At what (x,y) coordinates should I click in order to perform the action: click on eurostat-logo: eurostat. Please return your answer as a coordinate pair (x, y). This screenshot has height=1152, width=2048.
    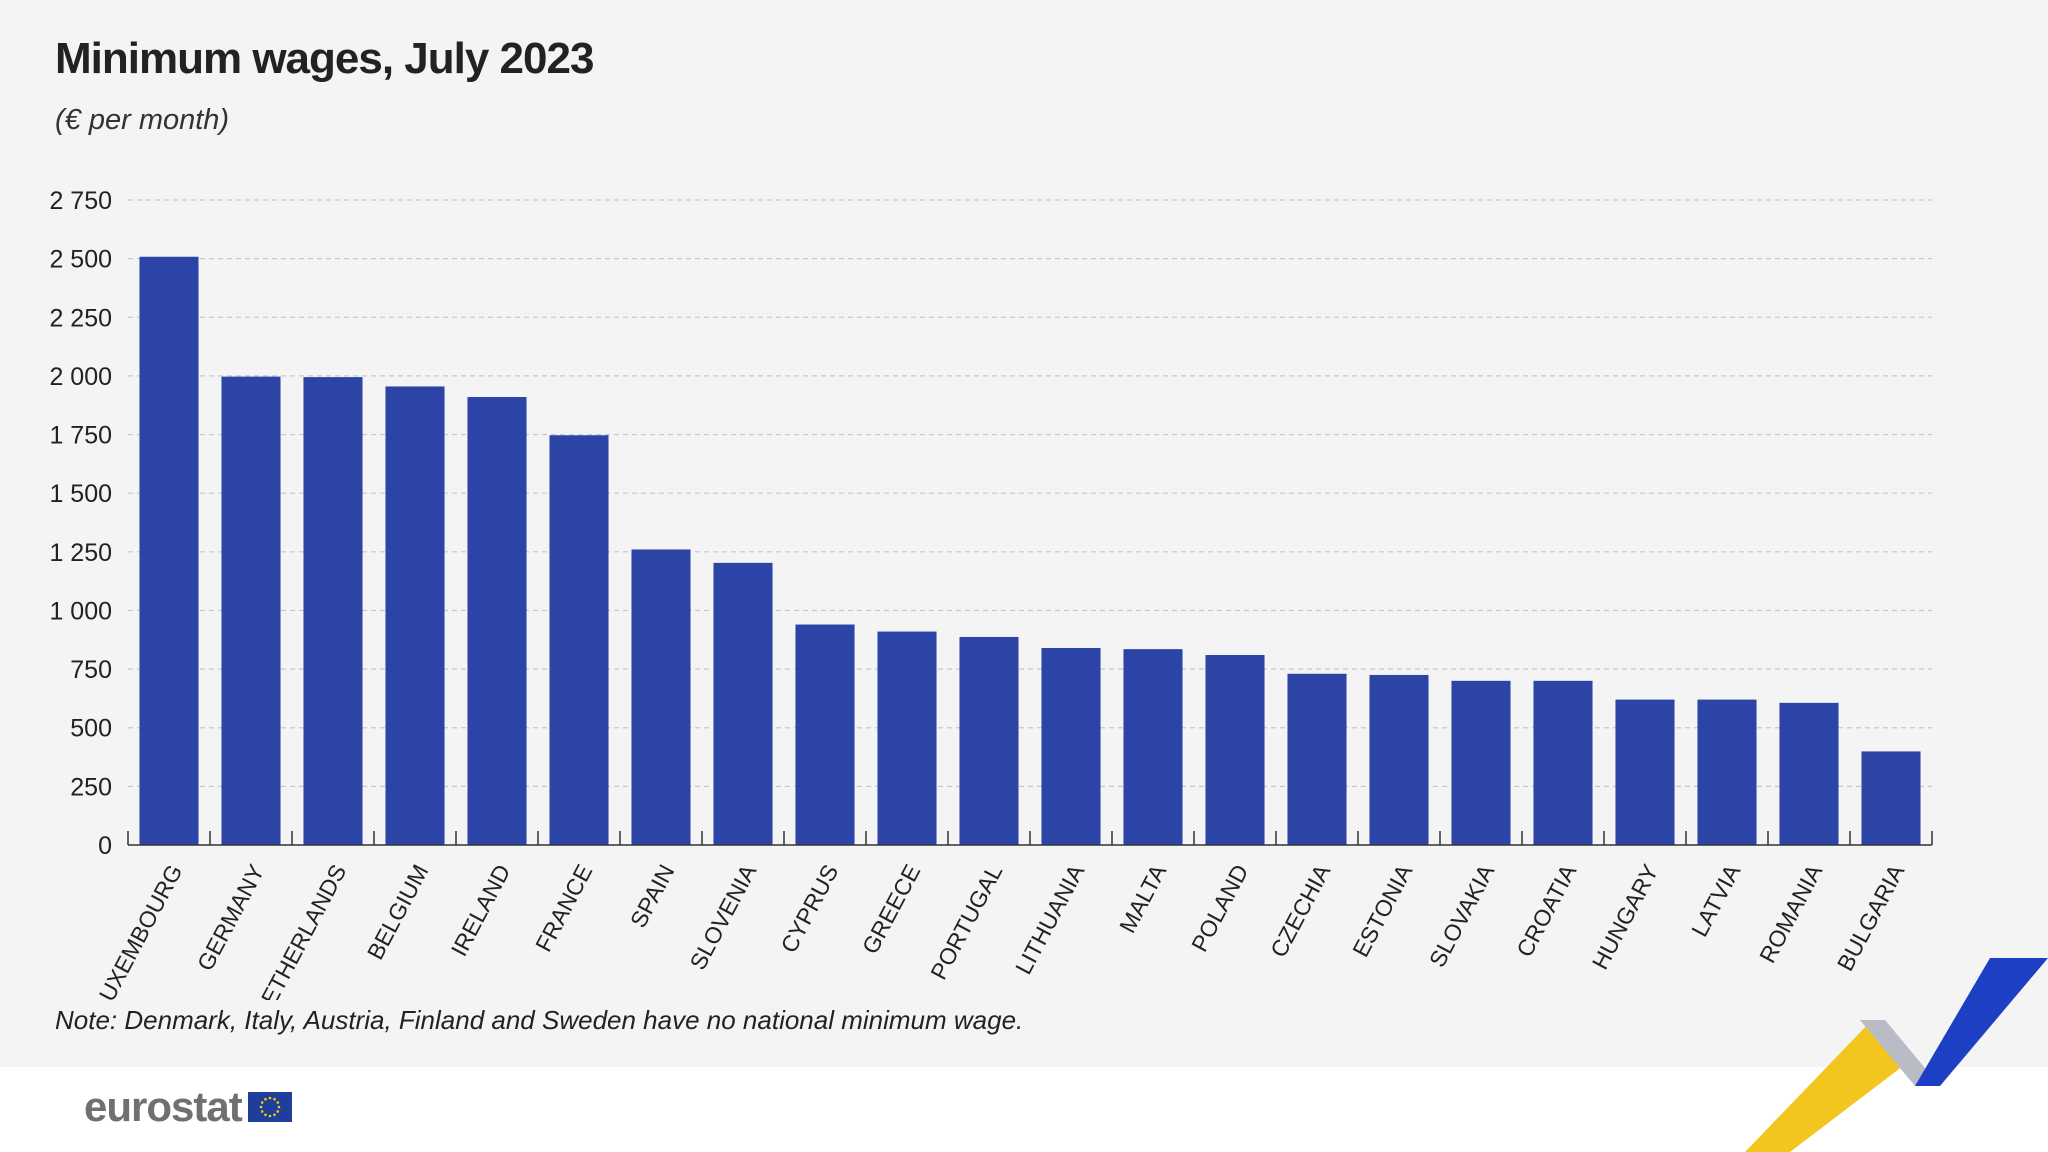
    Looking at the image, I should click on (188, 1107).